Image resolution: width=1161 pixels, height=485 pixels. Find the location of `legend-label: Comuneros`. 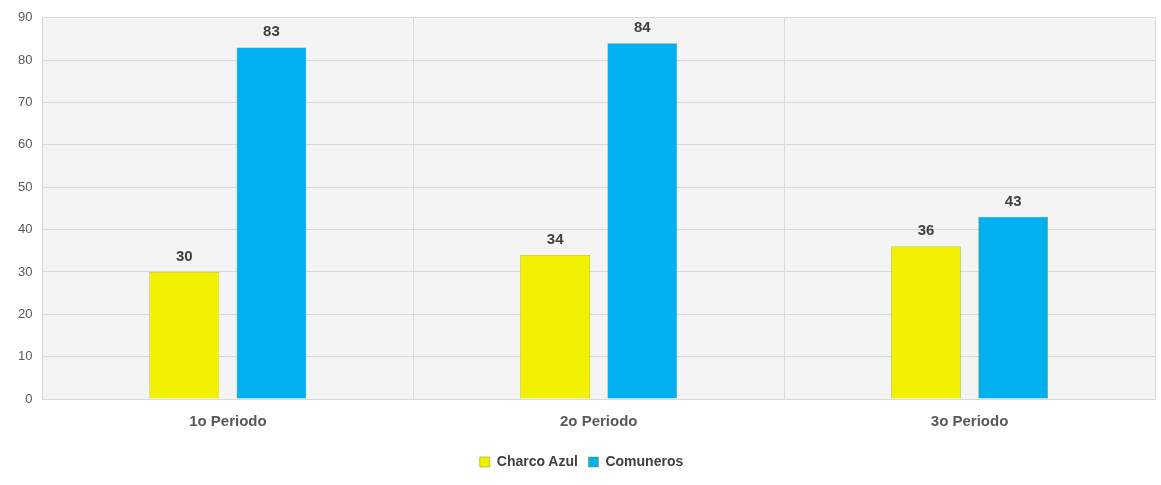

legend-label: Comuneros is located at coordinates (644, 460).